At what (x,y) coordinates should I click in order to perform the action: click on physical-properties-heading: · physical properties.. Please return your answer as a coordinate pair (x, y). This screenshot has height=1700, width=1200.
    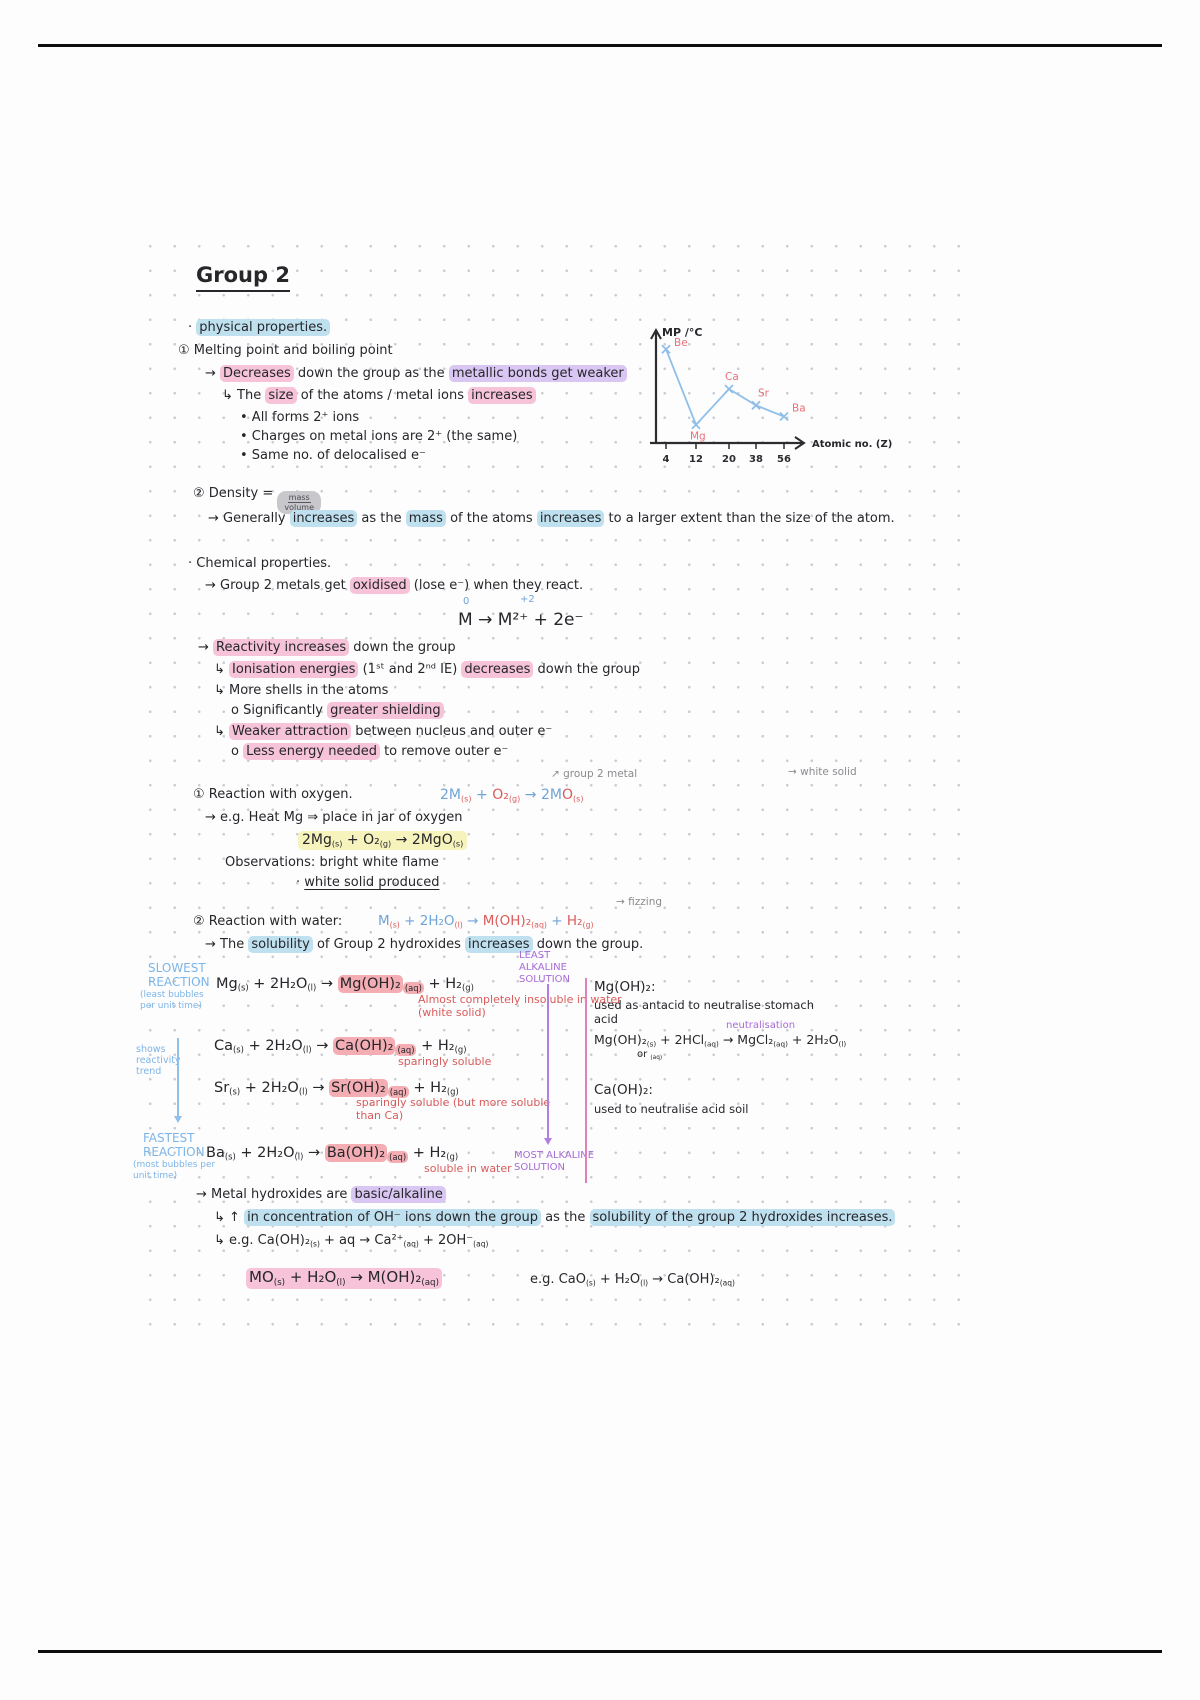
    Looking at the image, I should click on (259, 327).